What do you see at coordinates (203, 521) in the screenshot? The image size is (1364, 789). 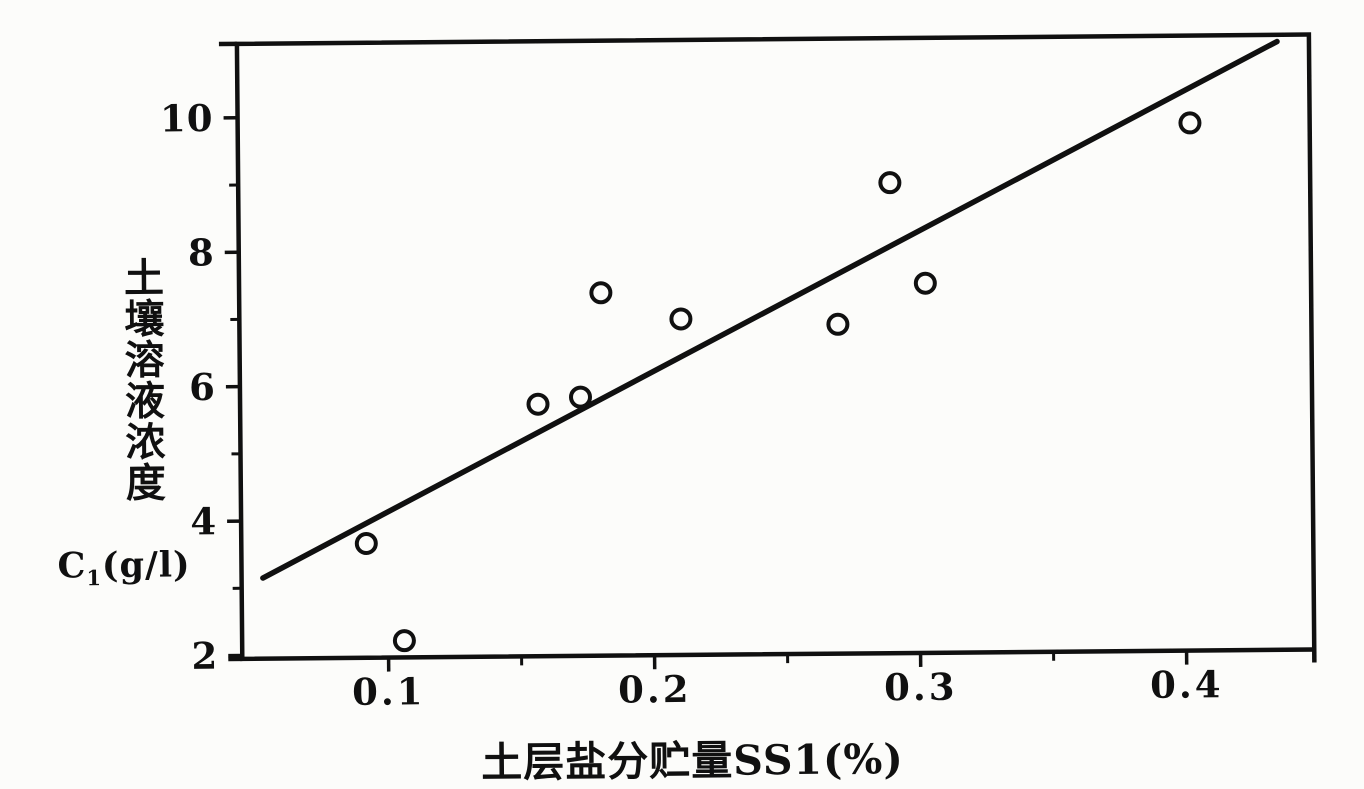 I see `y-tick-label: 4` at bounding box center [203, 521].